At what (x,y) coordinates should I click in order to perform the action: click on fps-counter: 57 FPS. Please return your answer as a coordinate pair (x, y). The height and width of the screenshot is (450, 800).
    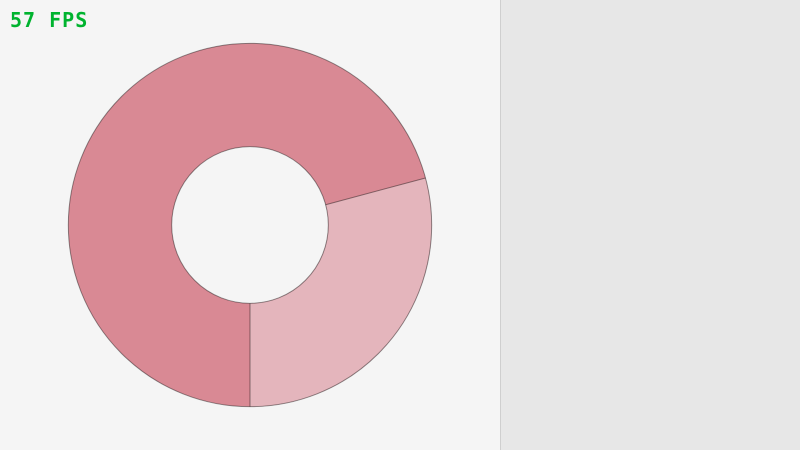
    Looking at the image, I should click on (49, 20).